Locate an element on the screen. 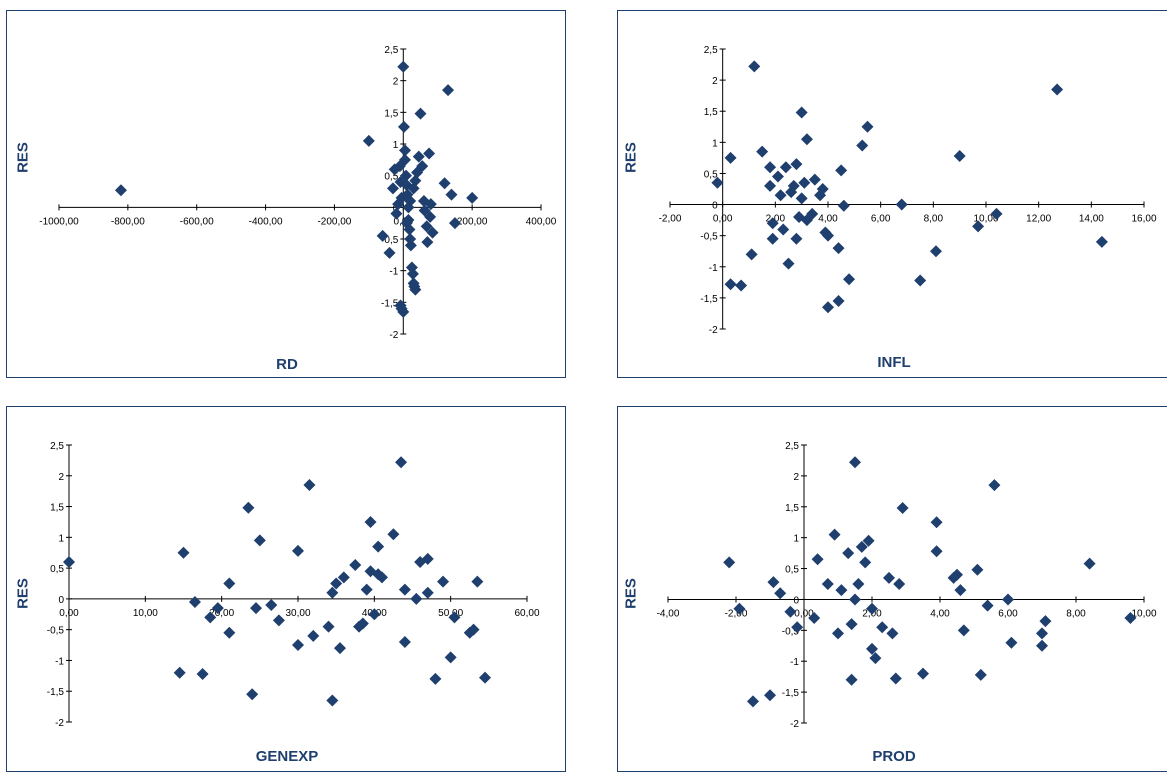 This screenshot has height=773, width=1167. y-tick-label: -2 is located at coordinates (794, 724).